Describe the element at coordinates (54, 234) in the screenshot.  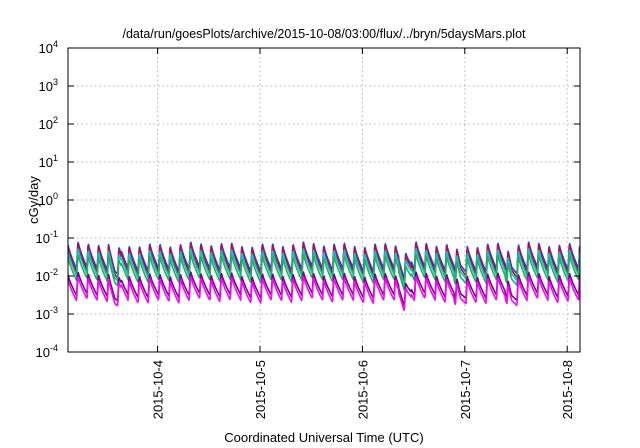
I see `y-tick-exp: -1` at that location.